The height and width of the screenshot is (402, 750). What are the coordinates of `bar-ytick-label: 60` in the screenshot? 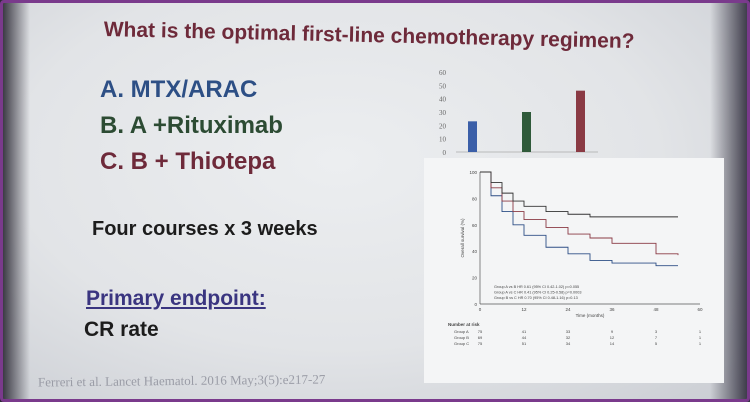 It's located at (443, 73).